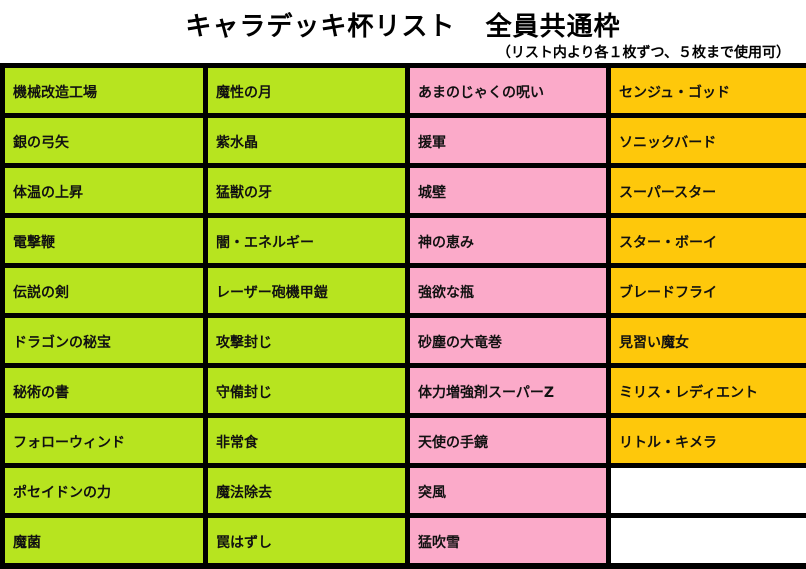 This screenshot has width=806, height=569. I want to click on card-cell: 見習い魔女, so click(708, 340).